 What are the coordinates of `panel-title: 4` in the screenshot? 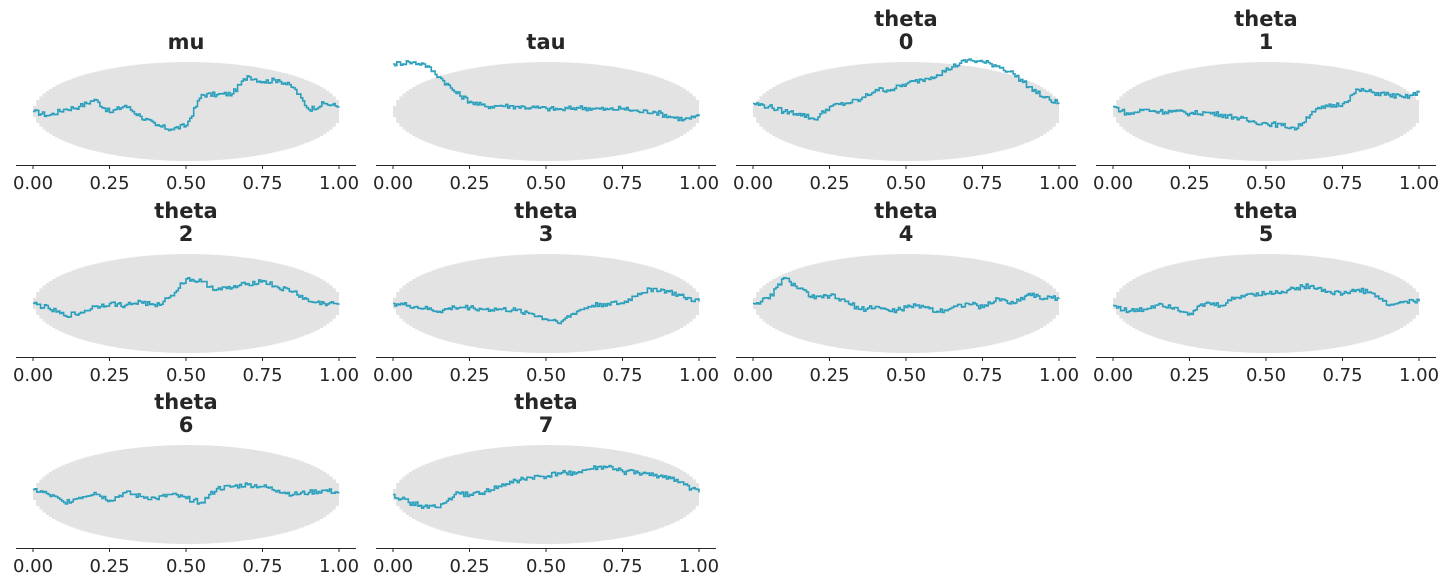 It's located at (906, 234).